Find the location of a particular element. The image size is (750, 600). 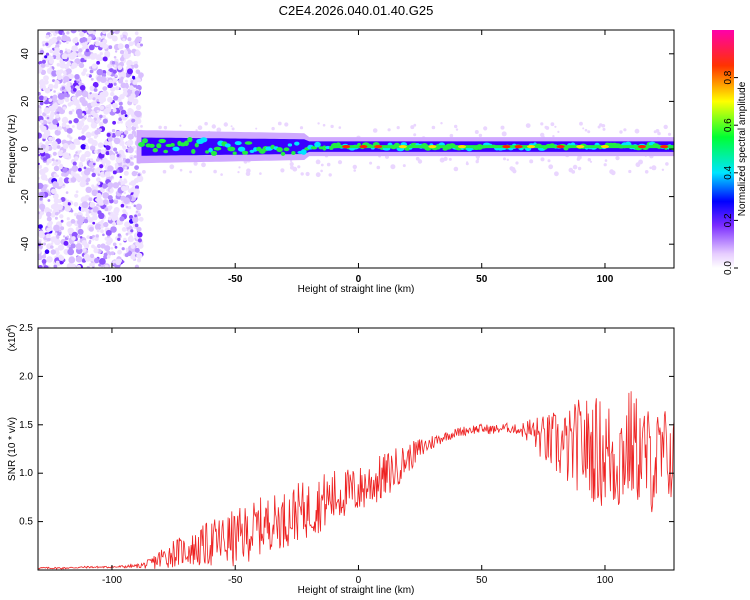

y-tick-label: 0 is located at coordinates (25, 149).